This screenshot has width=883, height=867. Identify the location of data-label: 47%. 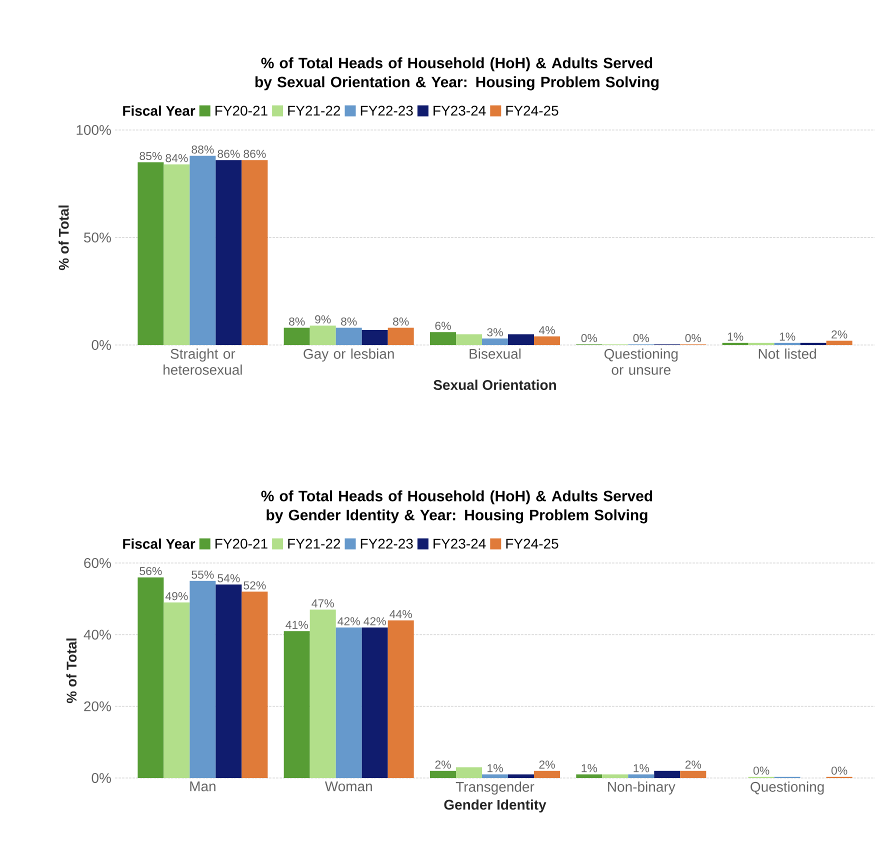
(323, 603).